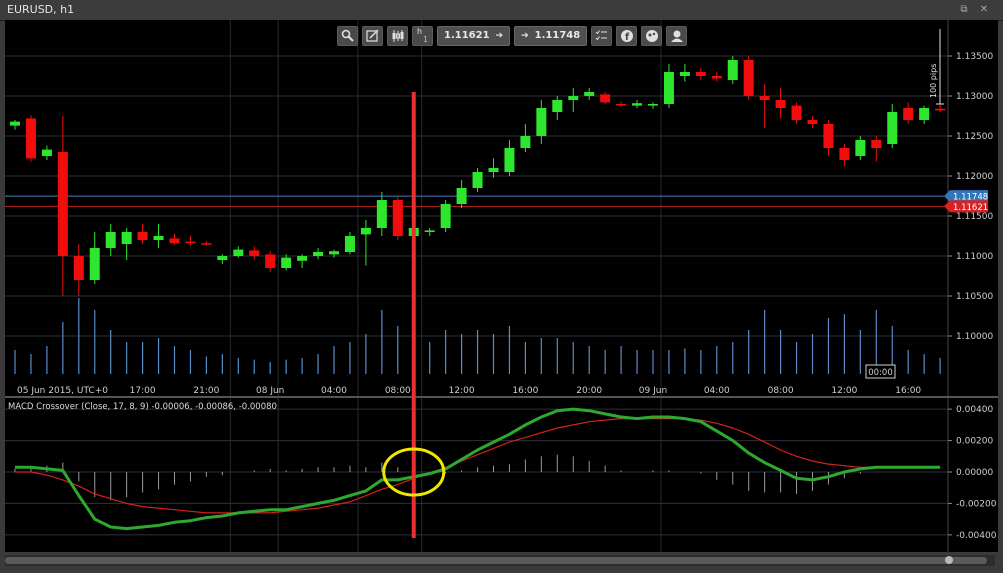 Image resolution: width=1003 pixels, height=573 pixels. What do you see at coordinates (781, 391) in the screenshot?
I see `time-axis-label: 08:00` at bounding box center [781, 391].